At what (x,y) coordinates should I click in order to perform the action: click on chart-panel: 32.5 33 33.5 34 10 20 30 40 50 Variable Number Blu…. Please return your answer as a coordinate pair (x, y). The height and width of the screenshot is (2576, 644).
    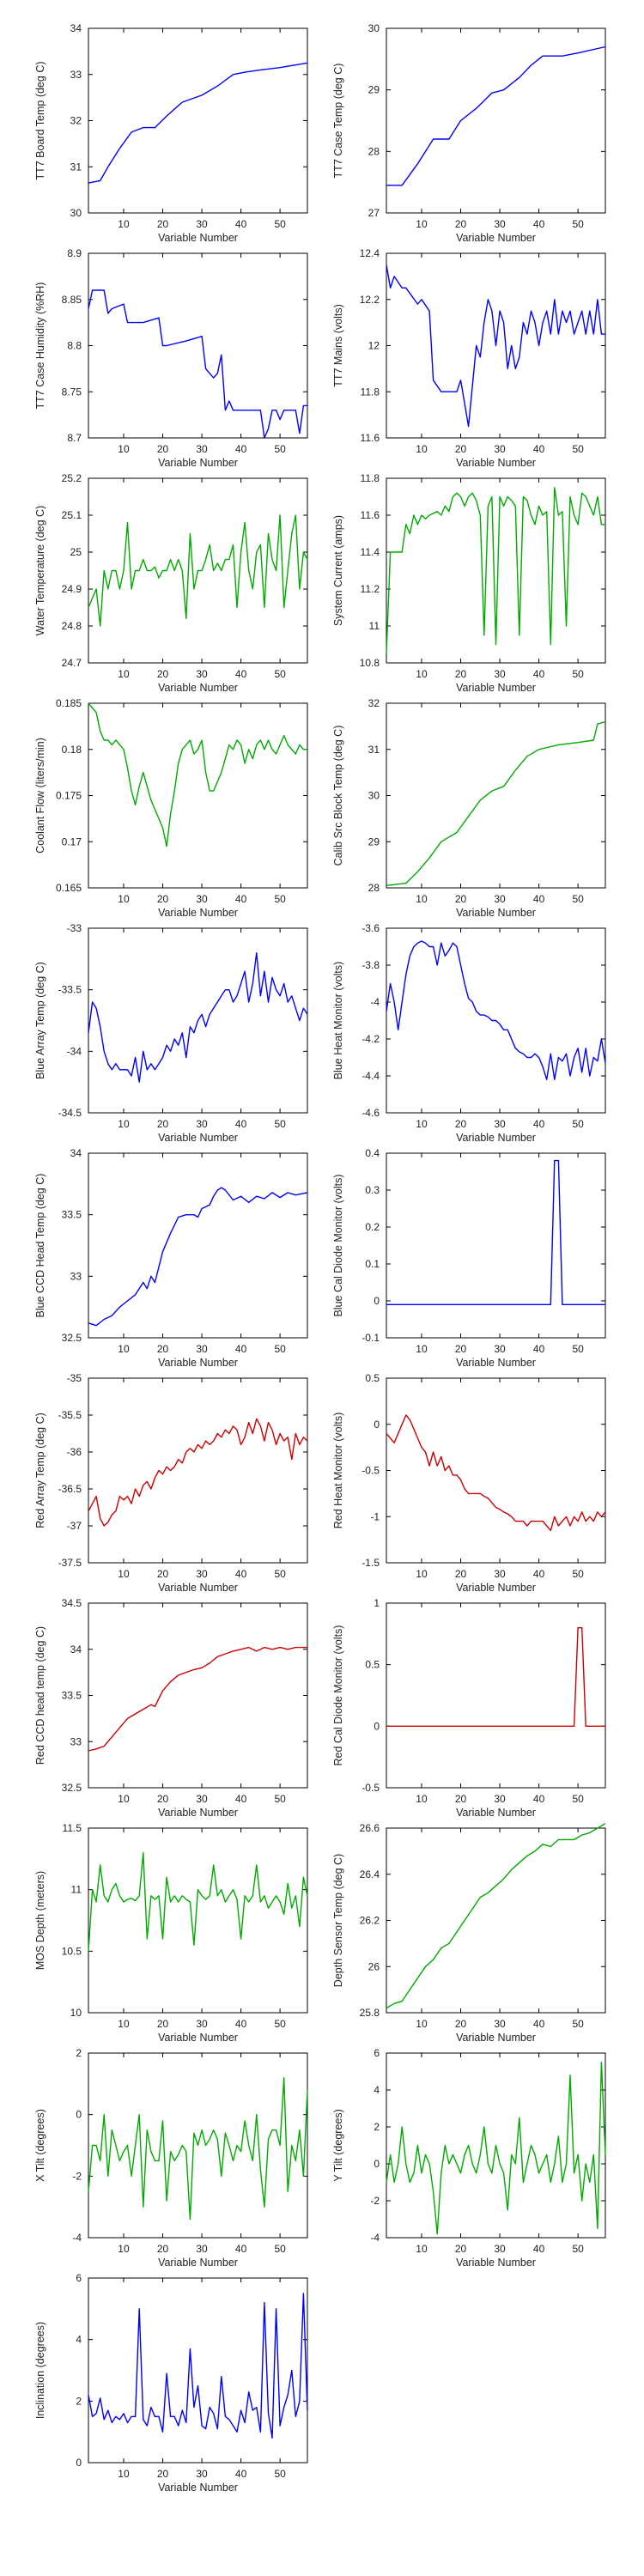
    Looking at the image, I should click on (171, 1258).